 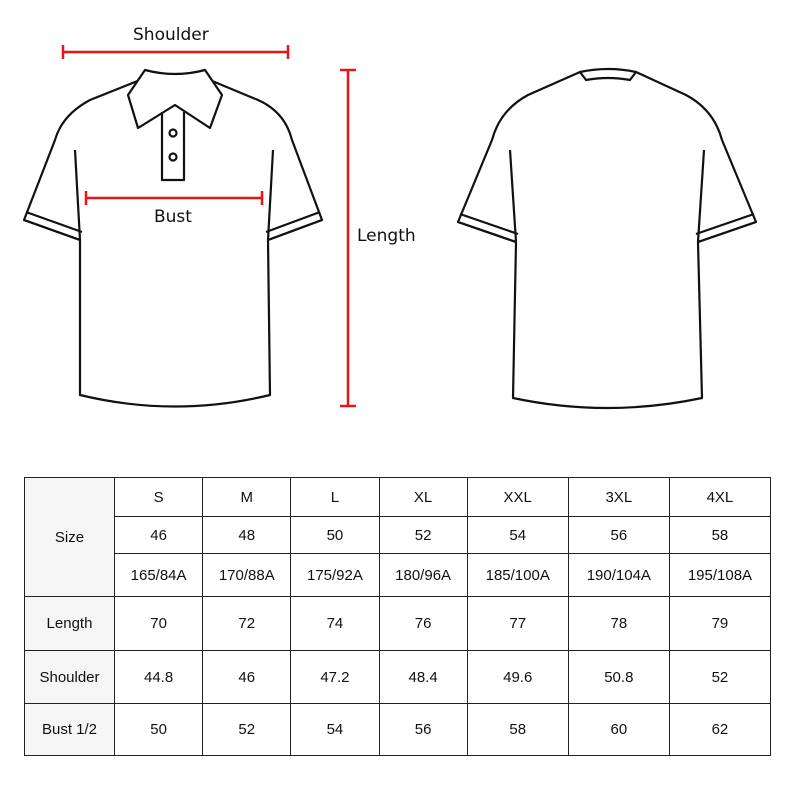 I want to click on value-cell: 49.6, so click(x=517, y=677).